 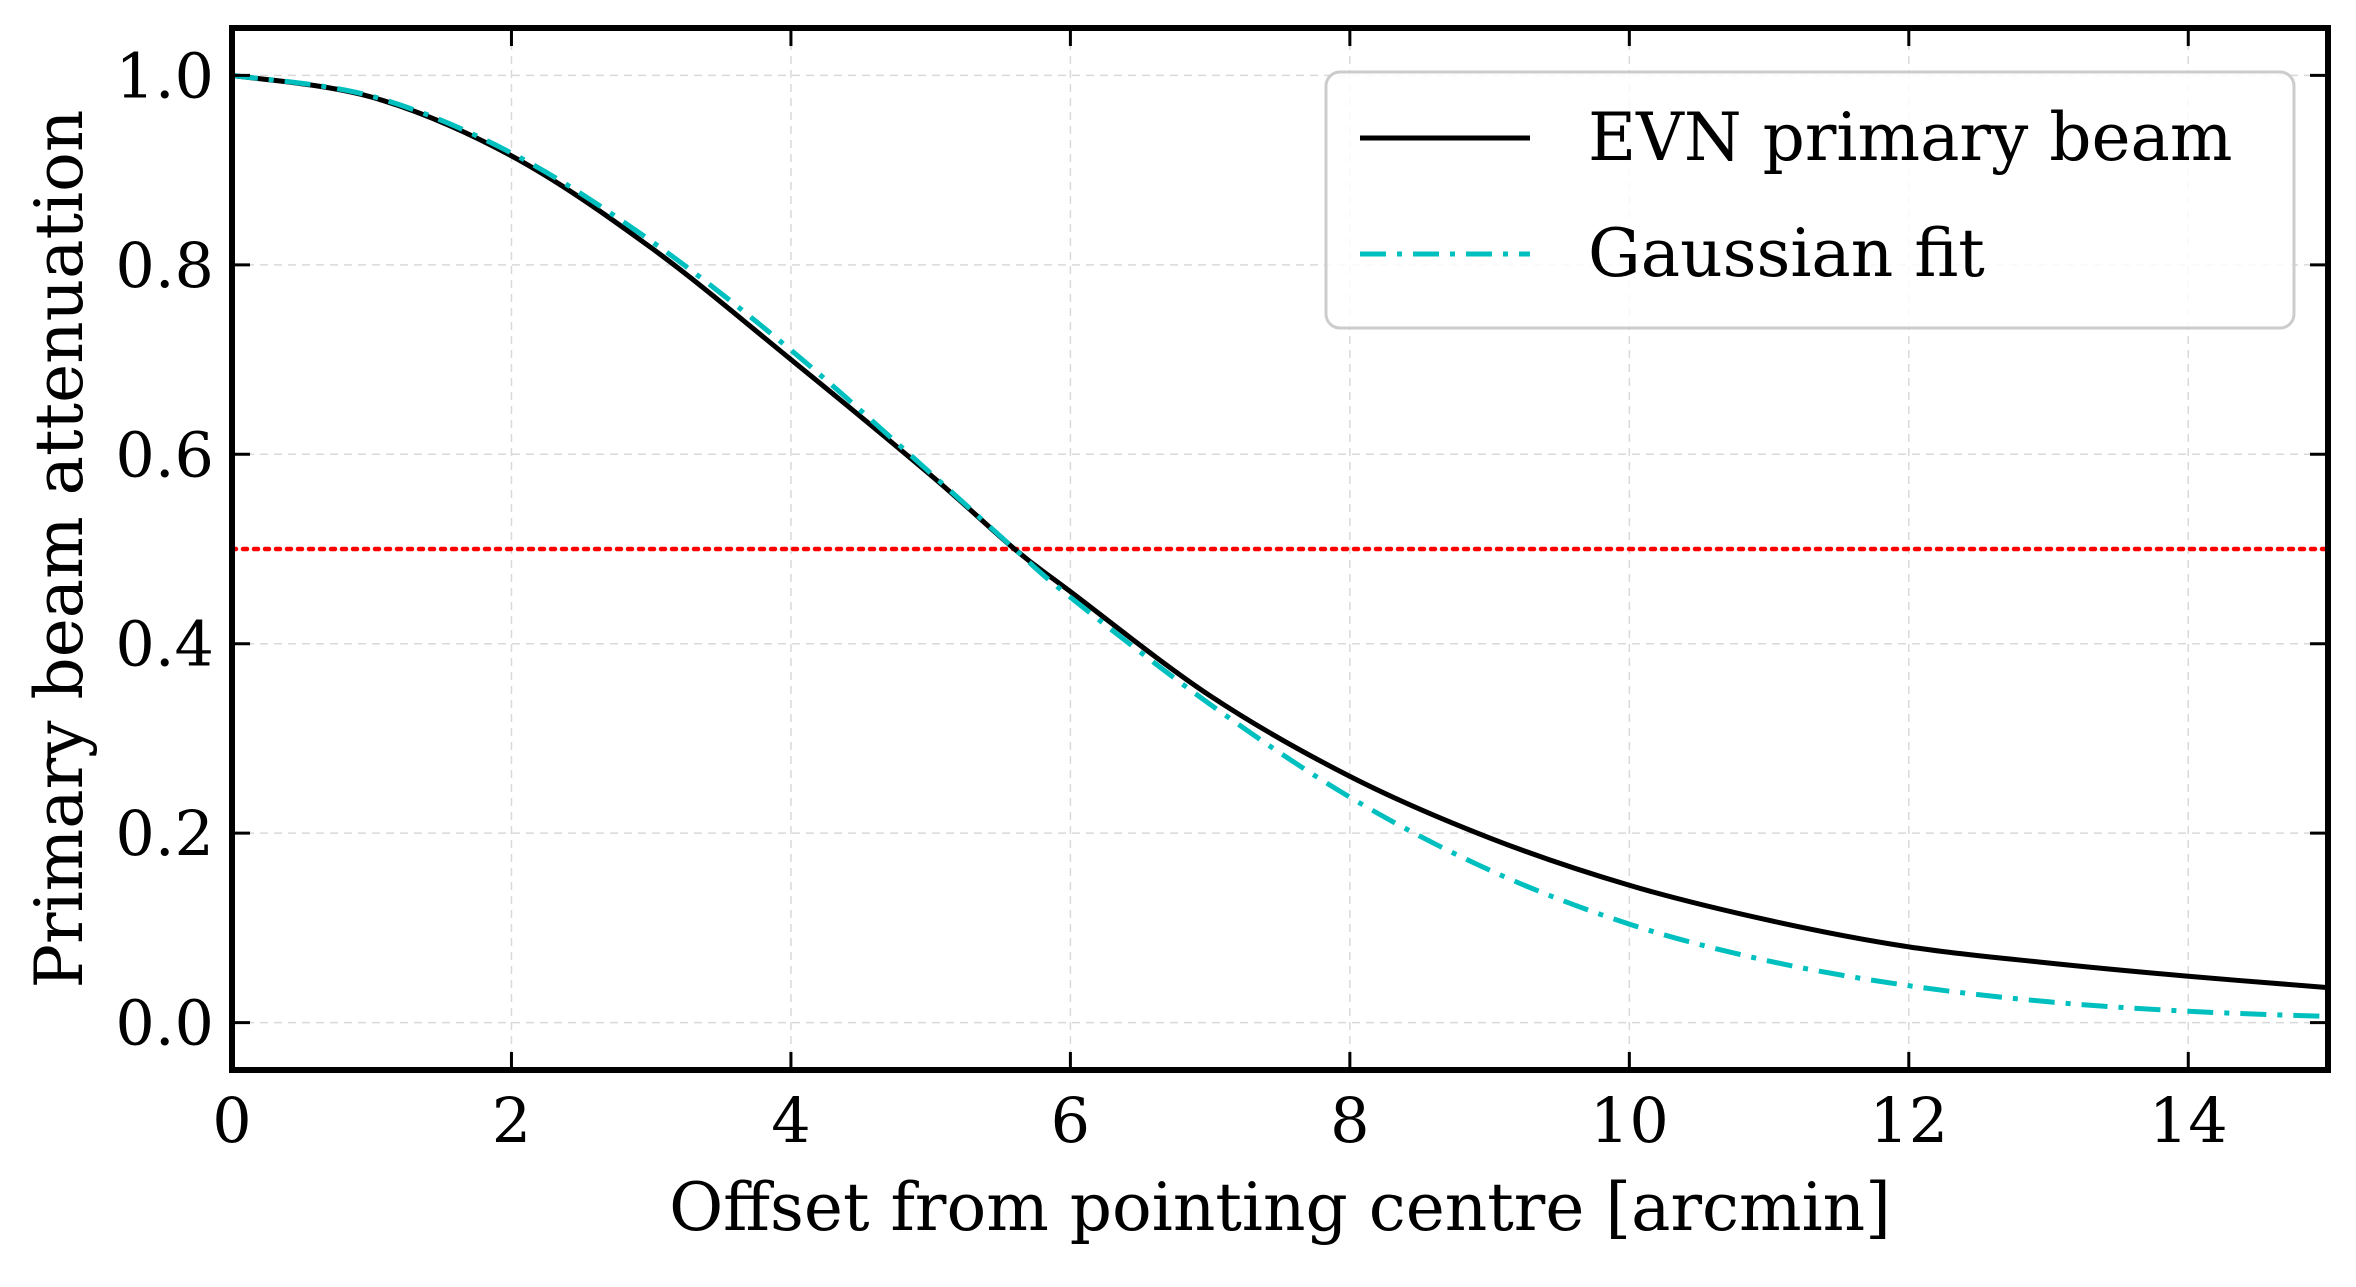 What do you see at coordinates (231, 1120) in the screenshot?
I see `x-tick-label: 0` at bounding box center [231, 1120].